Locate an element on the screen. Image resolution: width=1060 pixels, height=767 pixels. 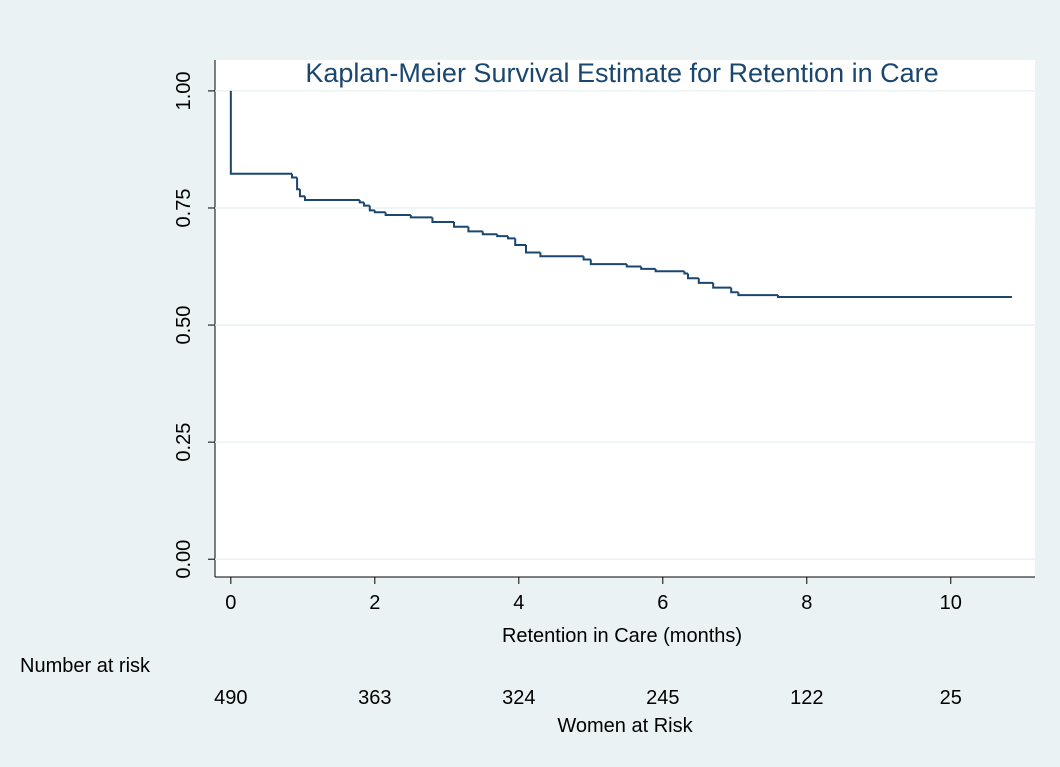
x-tick-label: 0 is located at coordinates (230, 603).